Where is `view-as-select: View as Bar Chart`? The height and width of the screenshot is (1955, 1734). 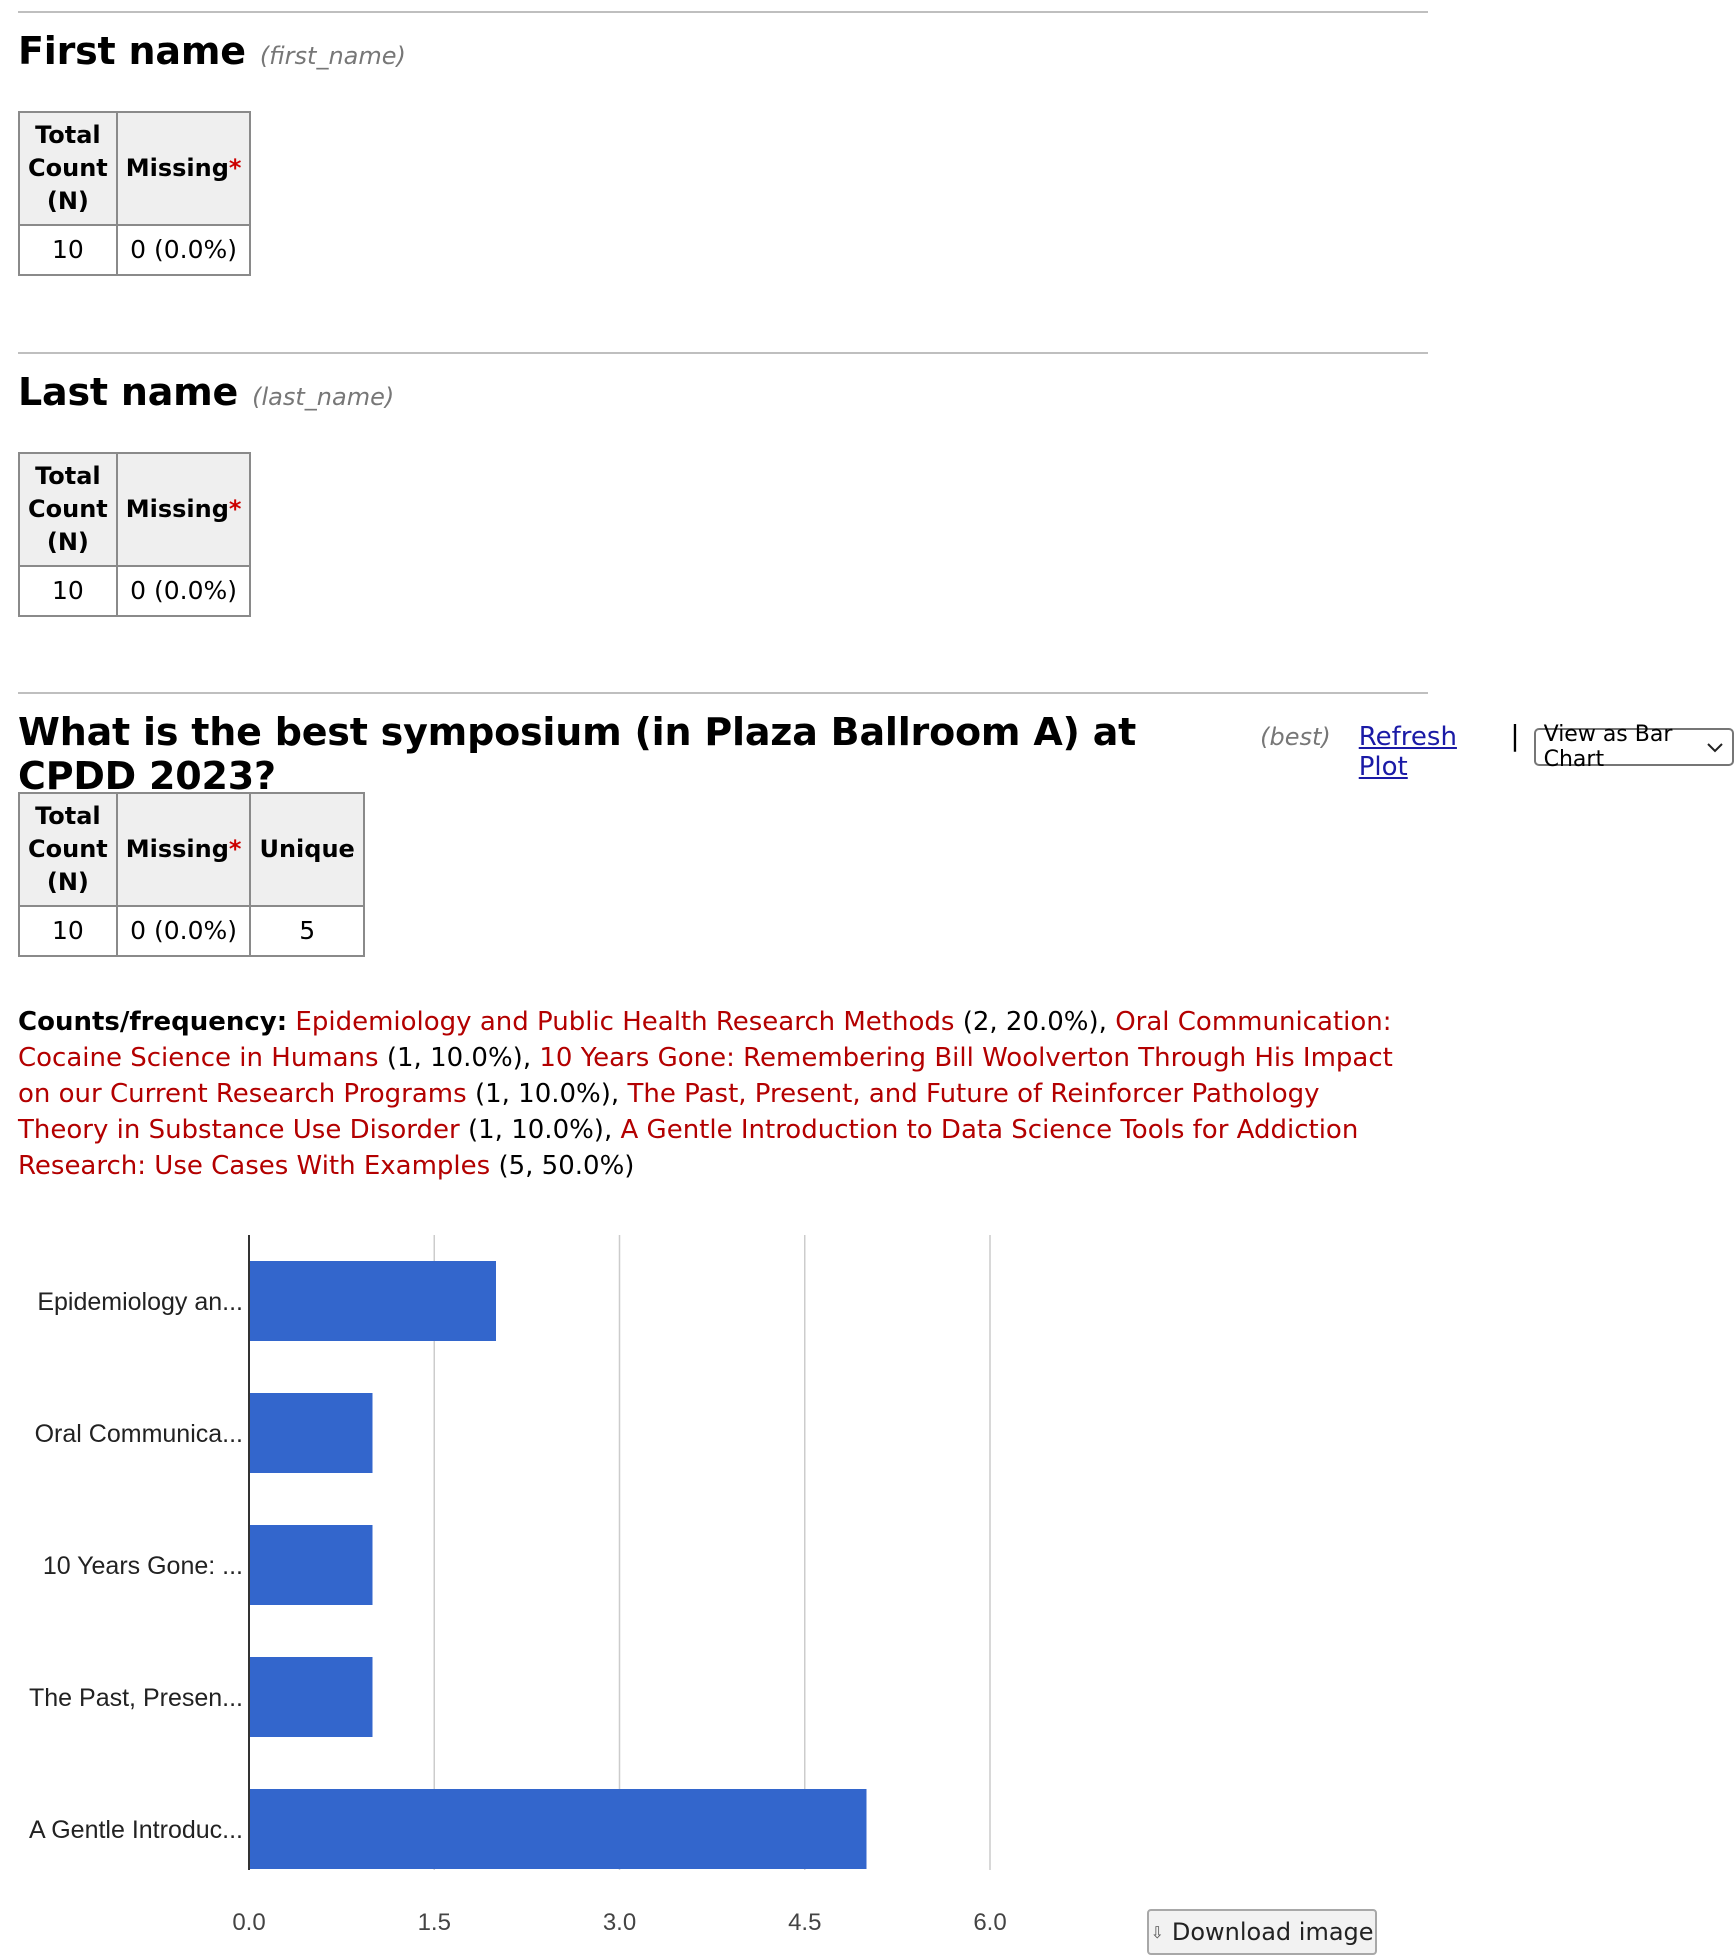
view-as-select: View as Bar Chart is located at coordinates (1633, 747).